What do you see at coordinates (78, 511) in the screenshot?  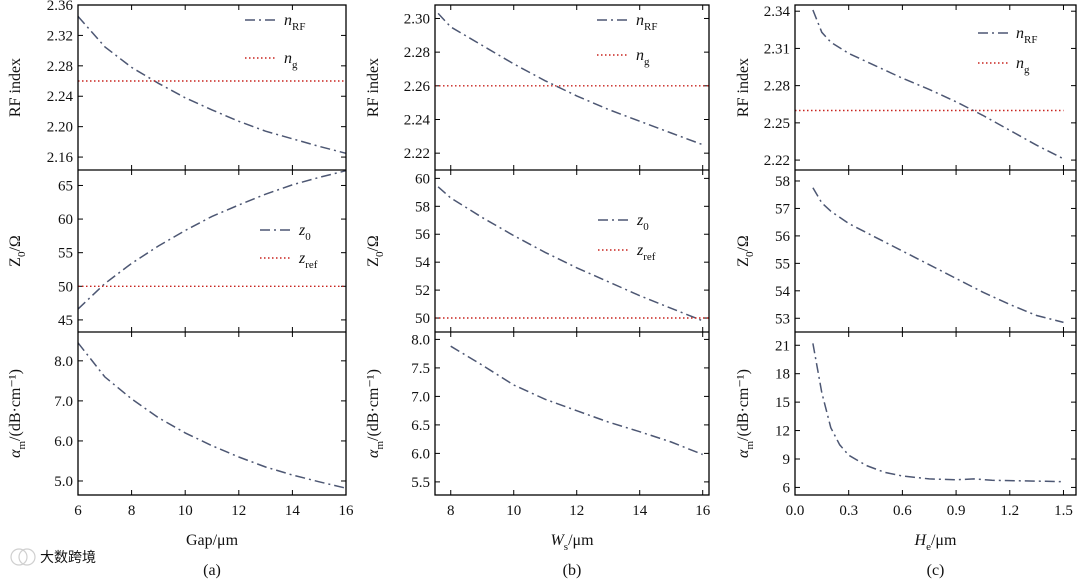 I see `x-tick-label: 6` at bounding box center [78, 511].